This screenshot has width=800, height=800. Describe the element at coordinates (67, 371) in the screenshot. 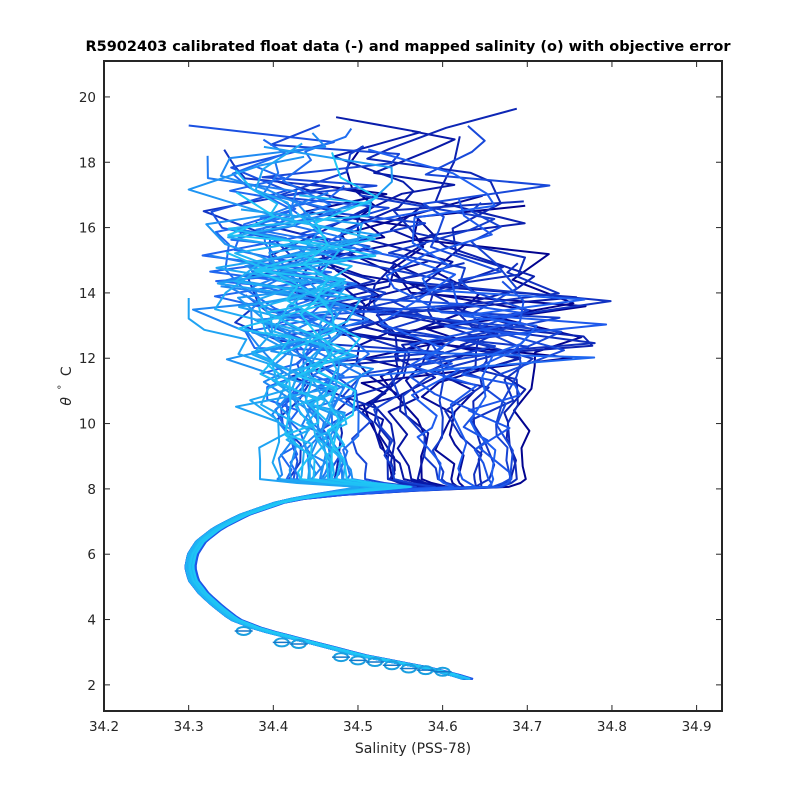

I see `y-axis-label-unit: C` at that location.